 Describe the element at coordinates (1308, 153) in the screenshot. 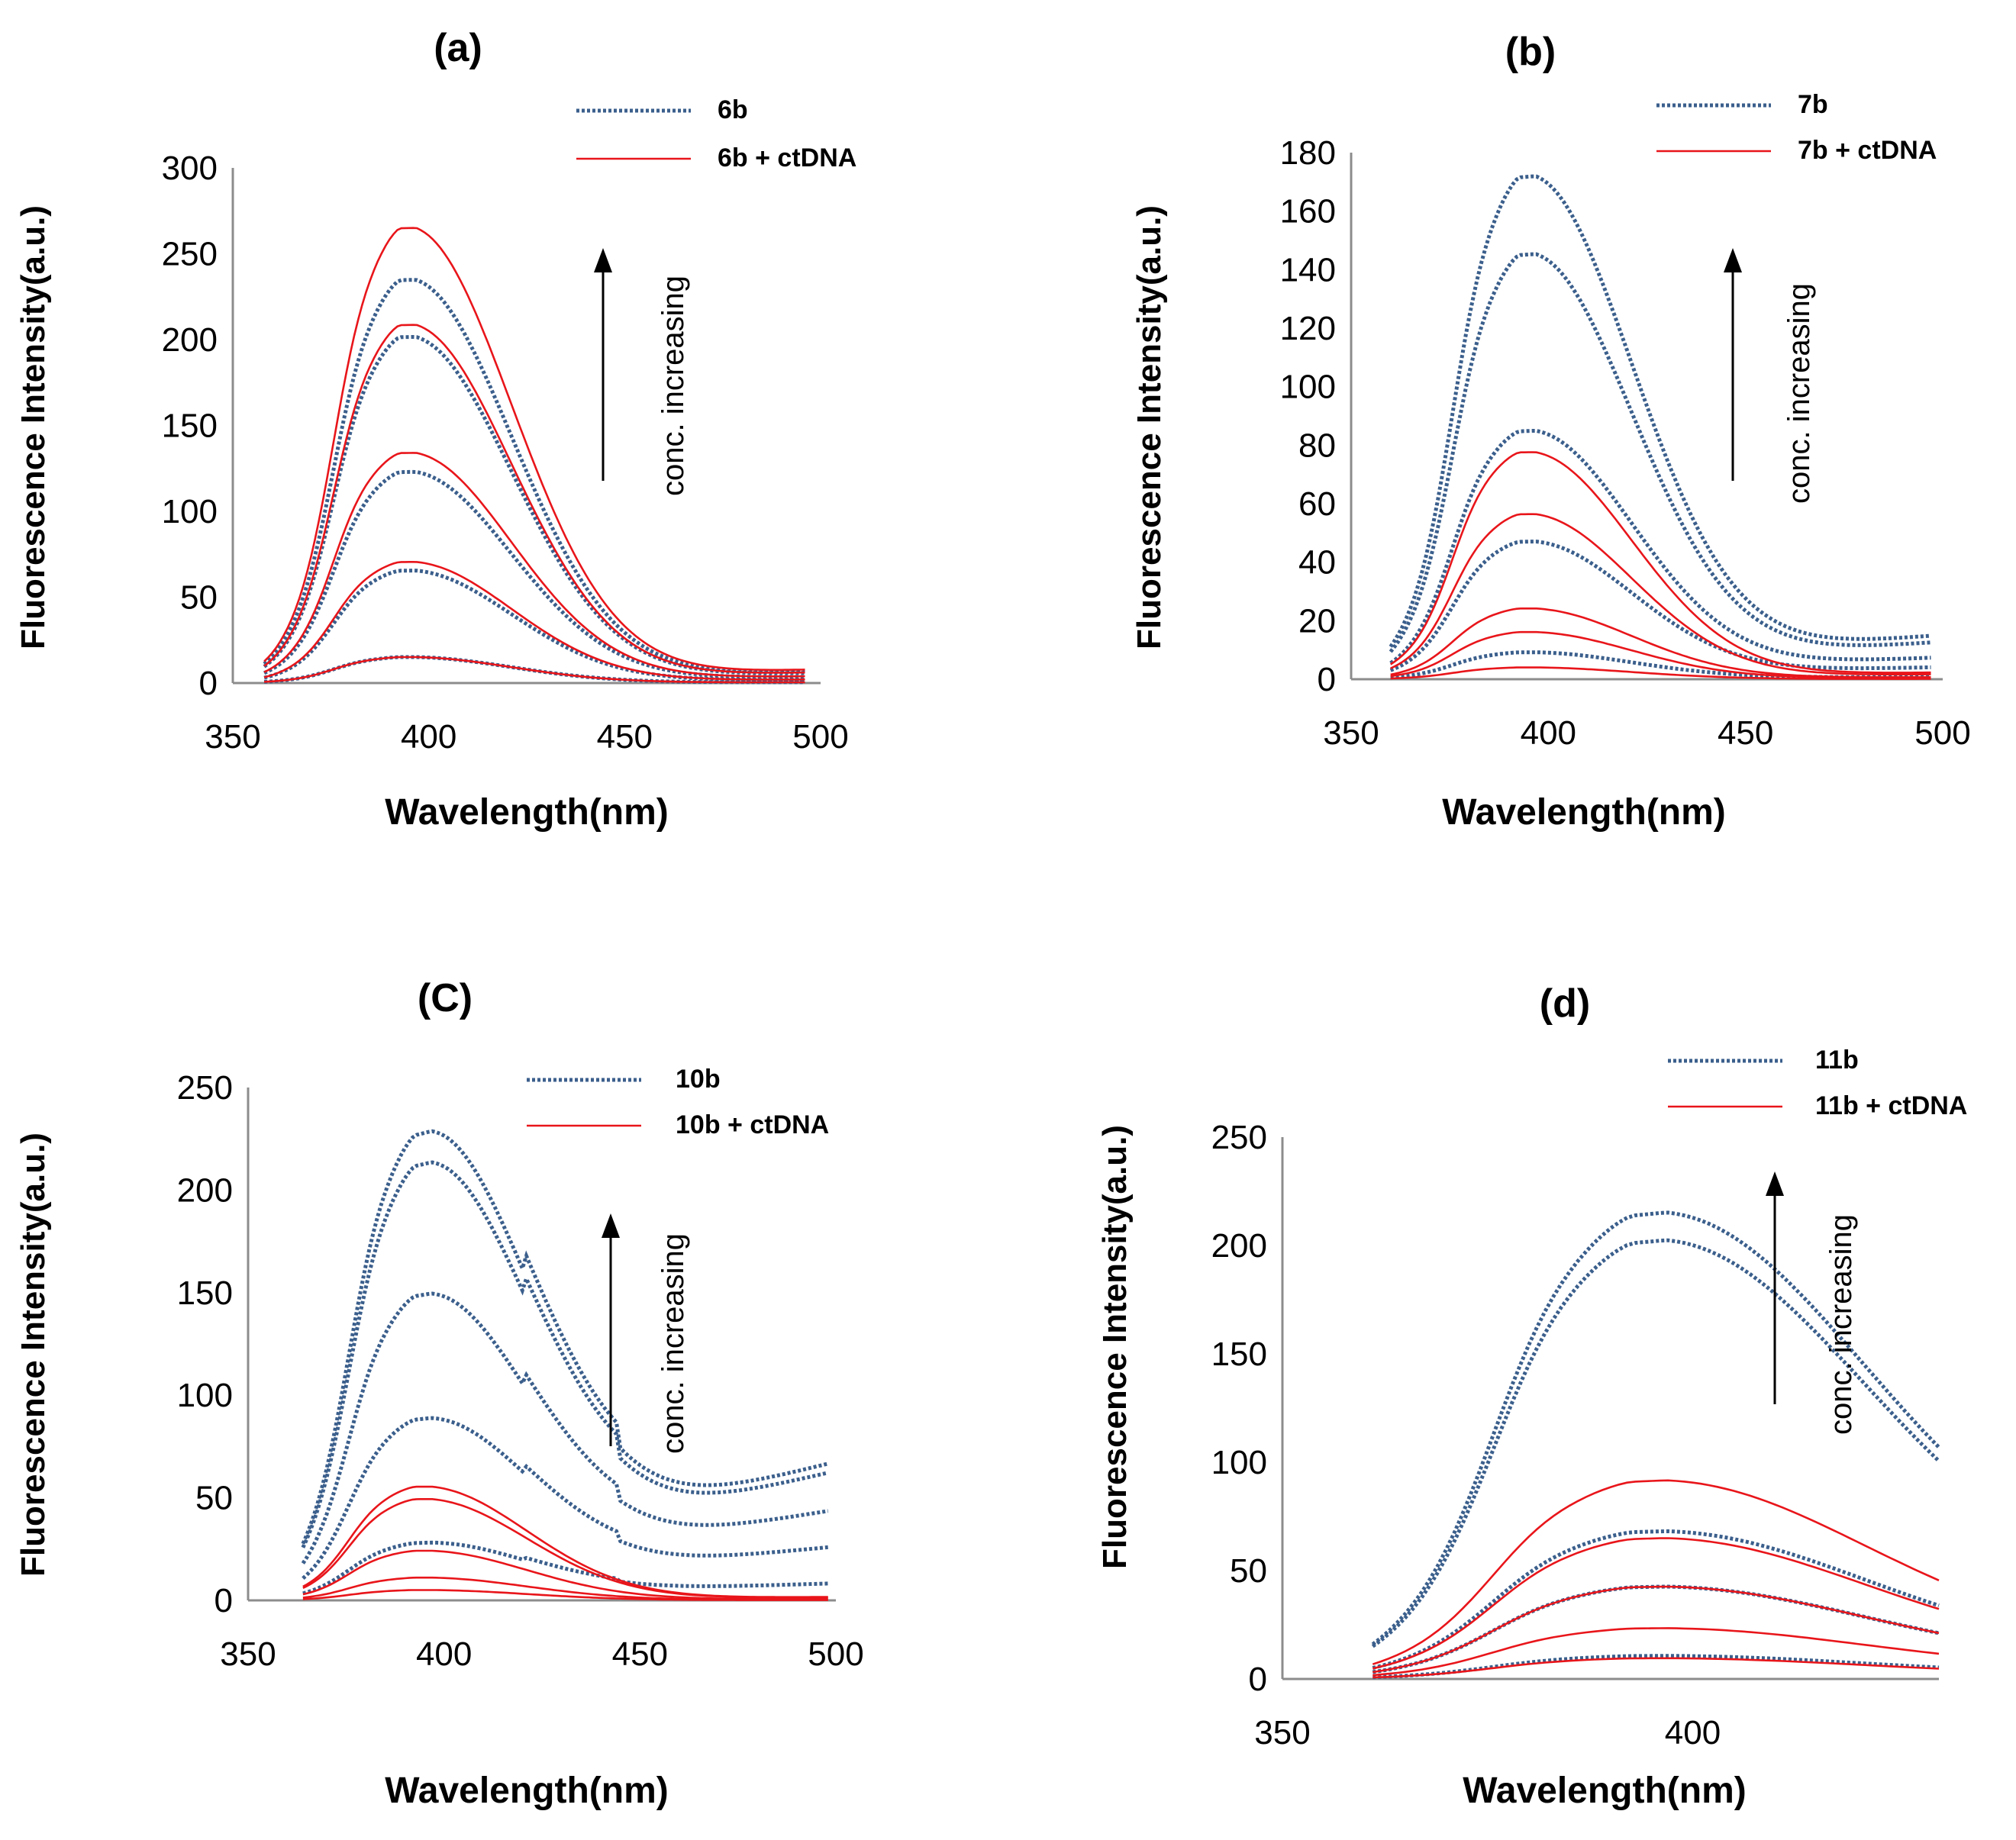

I see `y-tick-label: 180` at that location.